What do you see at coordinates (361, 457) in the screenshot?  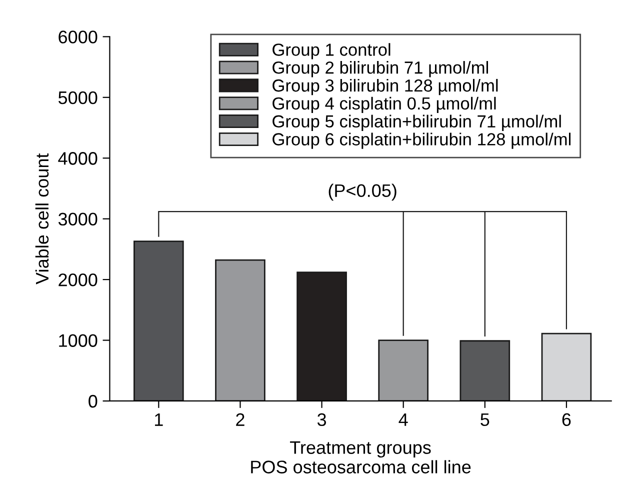 I see `x-axis-title: Treatment groups POS osteosarcoma cell line` at bounding box center [361, 457].